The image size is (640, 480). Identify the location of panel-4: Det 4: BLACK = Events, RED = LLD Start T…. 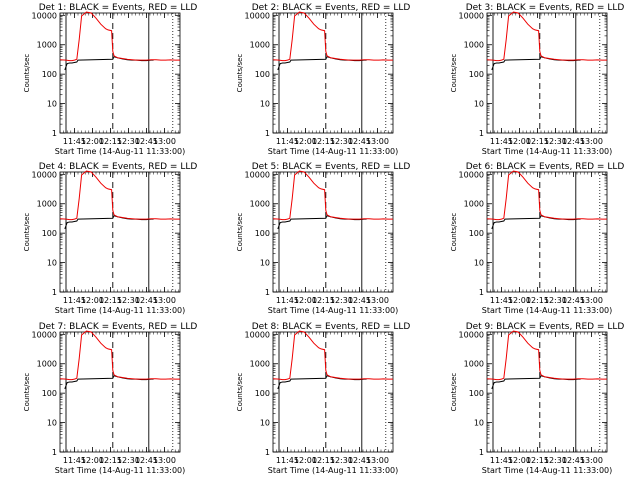
(110, 238).